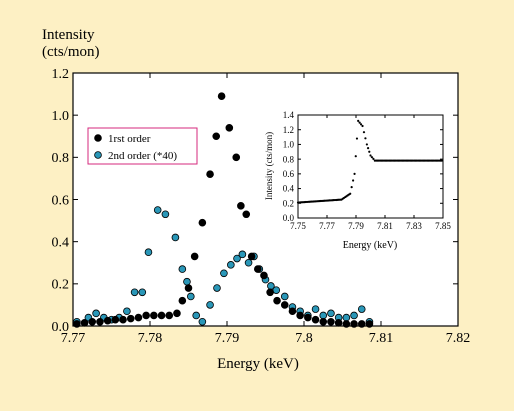  I want to click on main-ylabel-line1: Intensity, so click(68, 35).